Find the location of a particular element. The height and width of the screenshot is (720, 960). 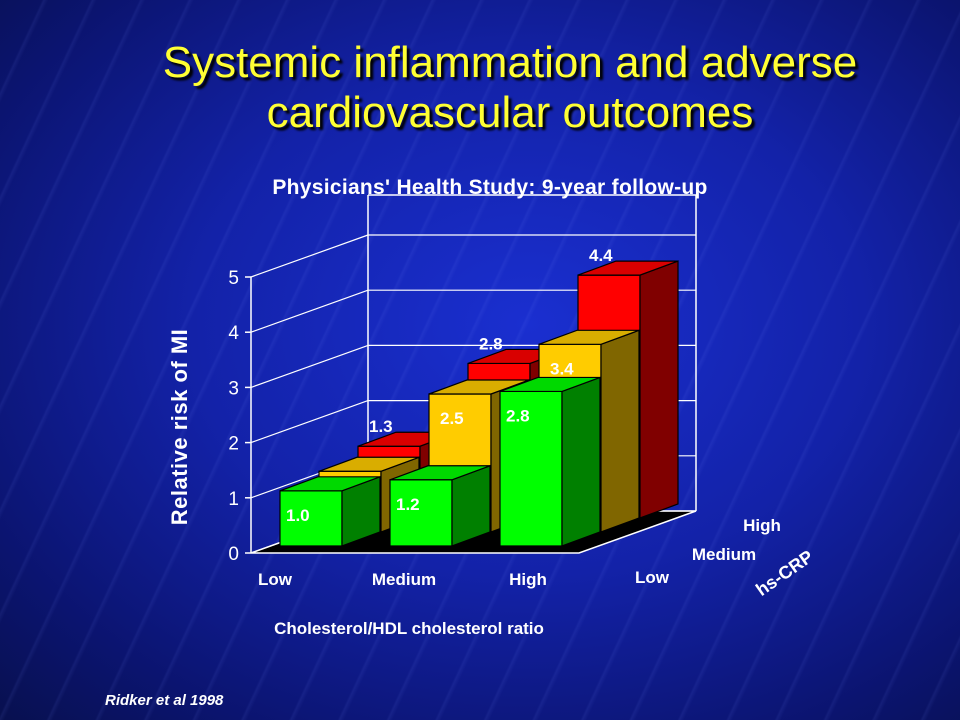

x-tick-label: Medium is located at coordinates (404, 579).